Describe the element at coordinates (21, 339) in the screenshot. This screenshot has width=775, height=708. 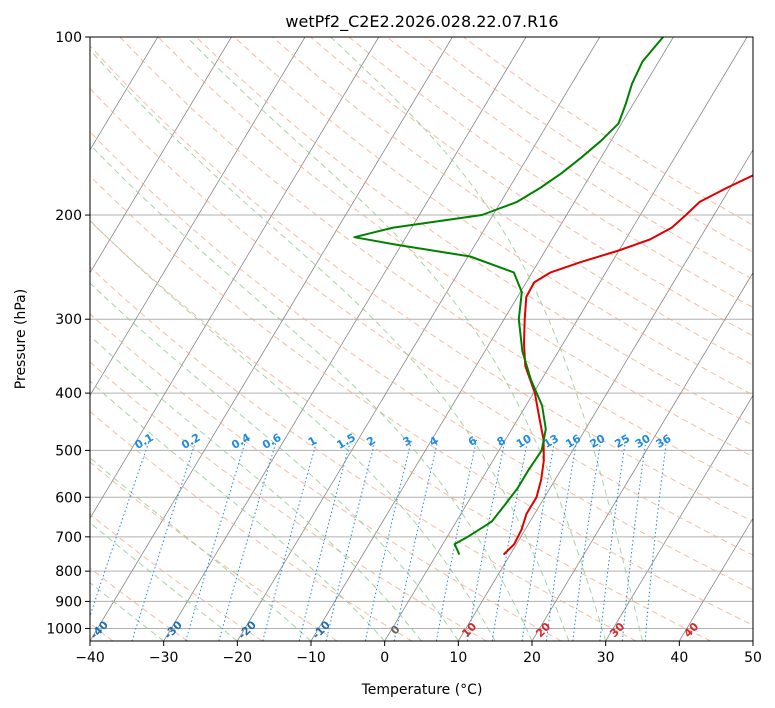
I see `y-axis-label: Pressure (hPa)` at that location.